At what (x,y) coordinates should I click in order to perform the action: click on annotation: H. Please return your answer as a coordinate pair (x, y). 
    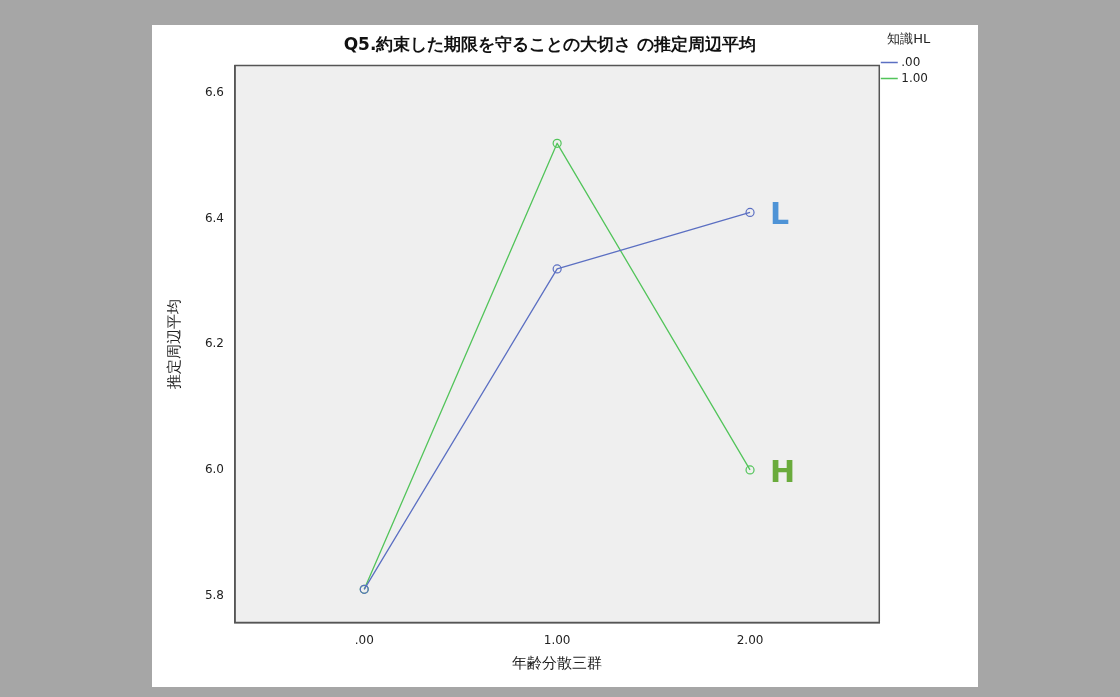
    Looking at the image, I should click on (783, 471).